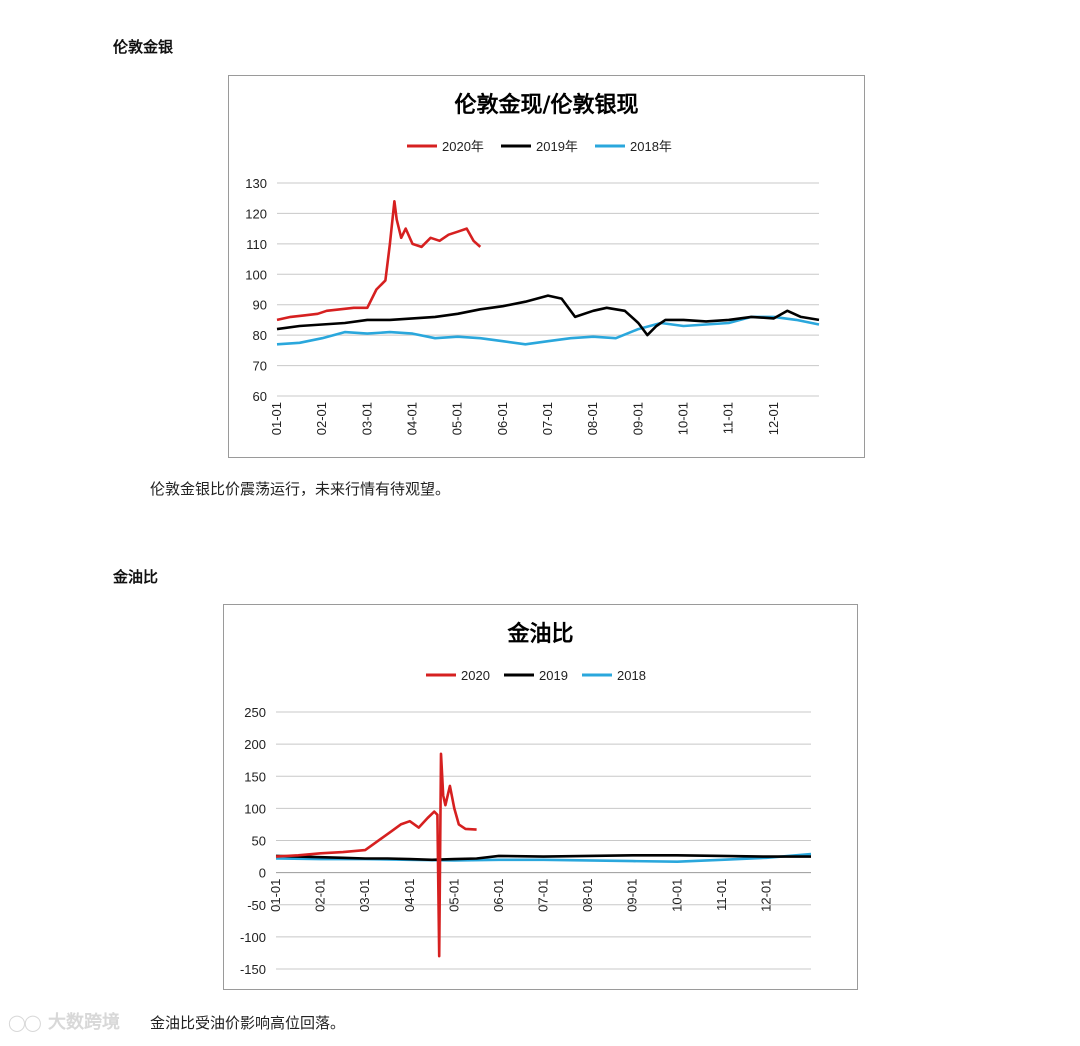 This screenshot has height=1046, width=1080. What do you see at coordinates (262, 873) in the screenshot?
I see `y-tick-label: 0` at bounding box center [262, 873].